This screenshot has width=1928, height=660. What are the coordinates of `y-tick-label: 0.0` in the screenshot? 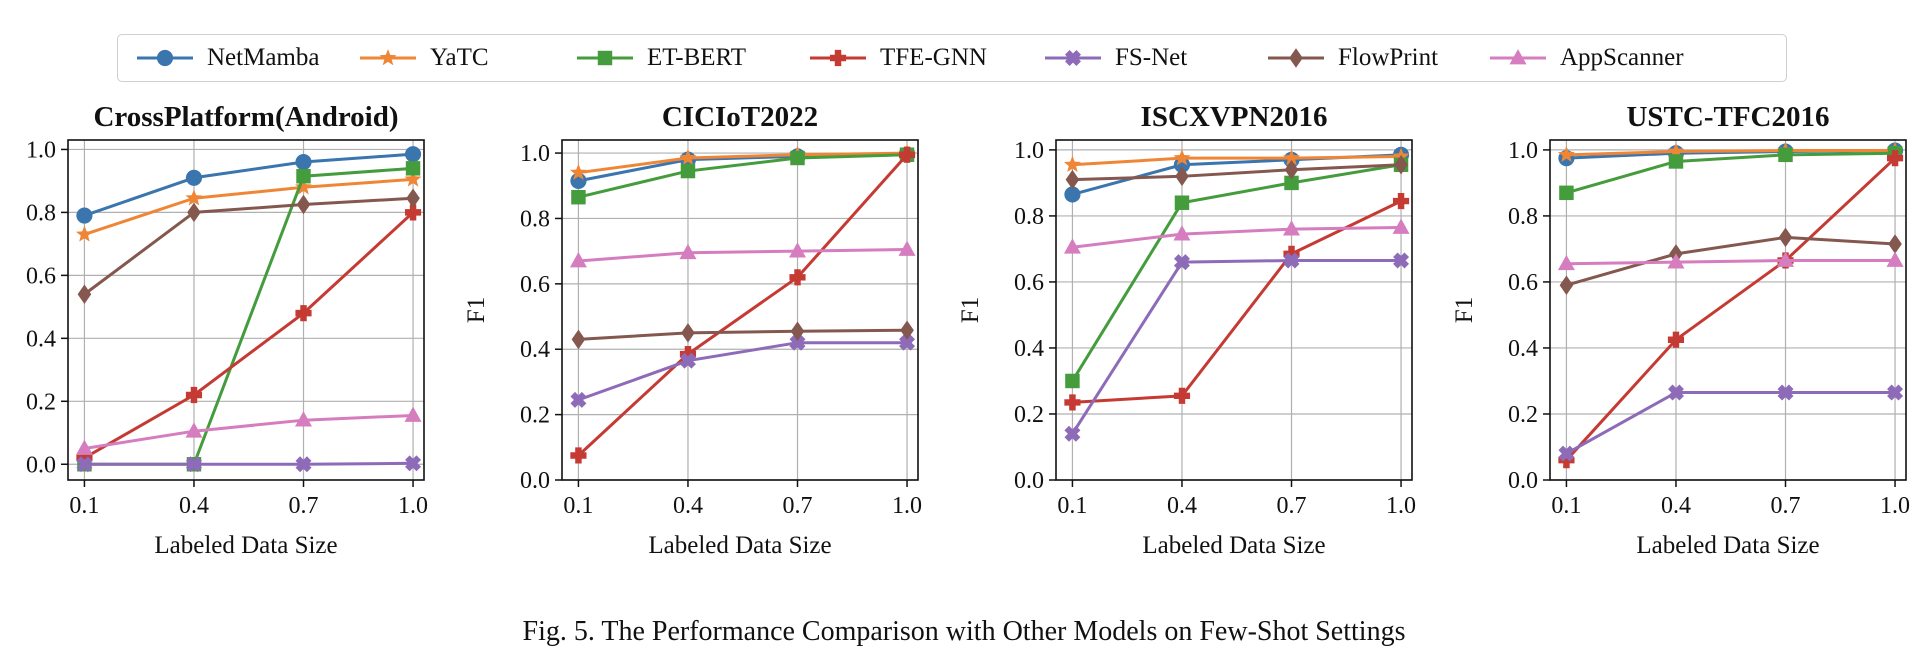 It's located at (1029, 481).